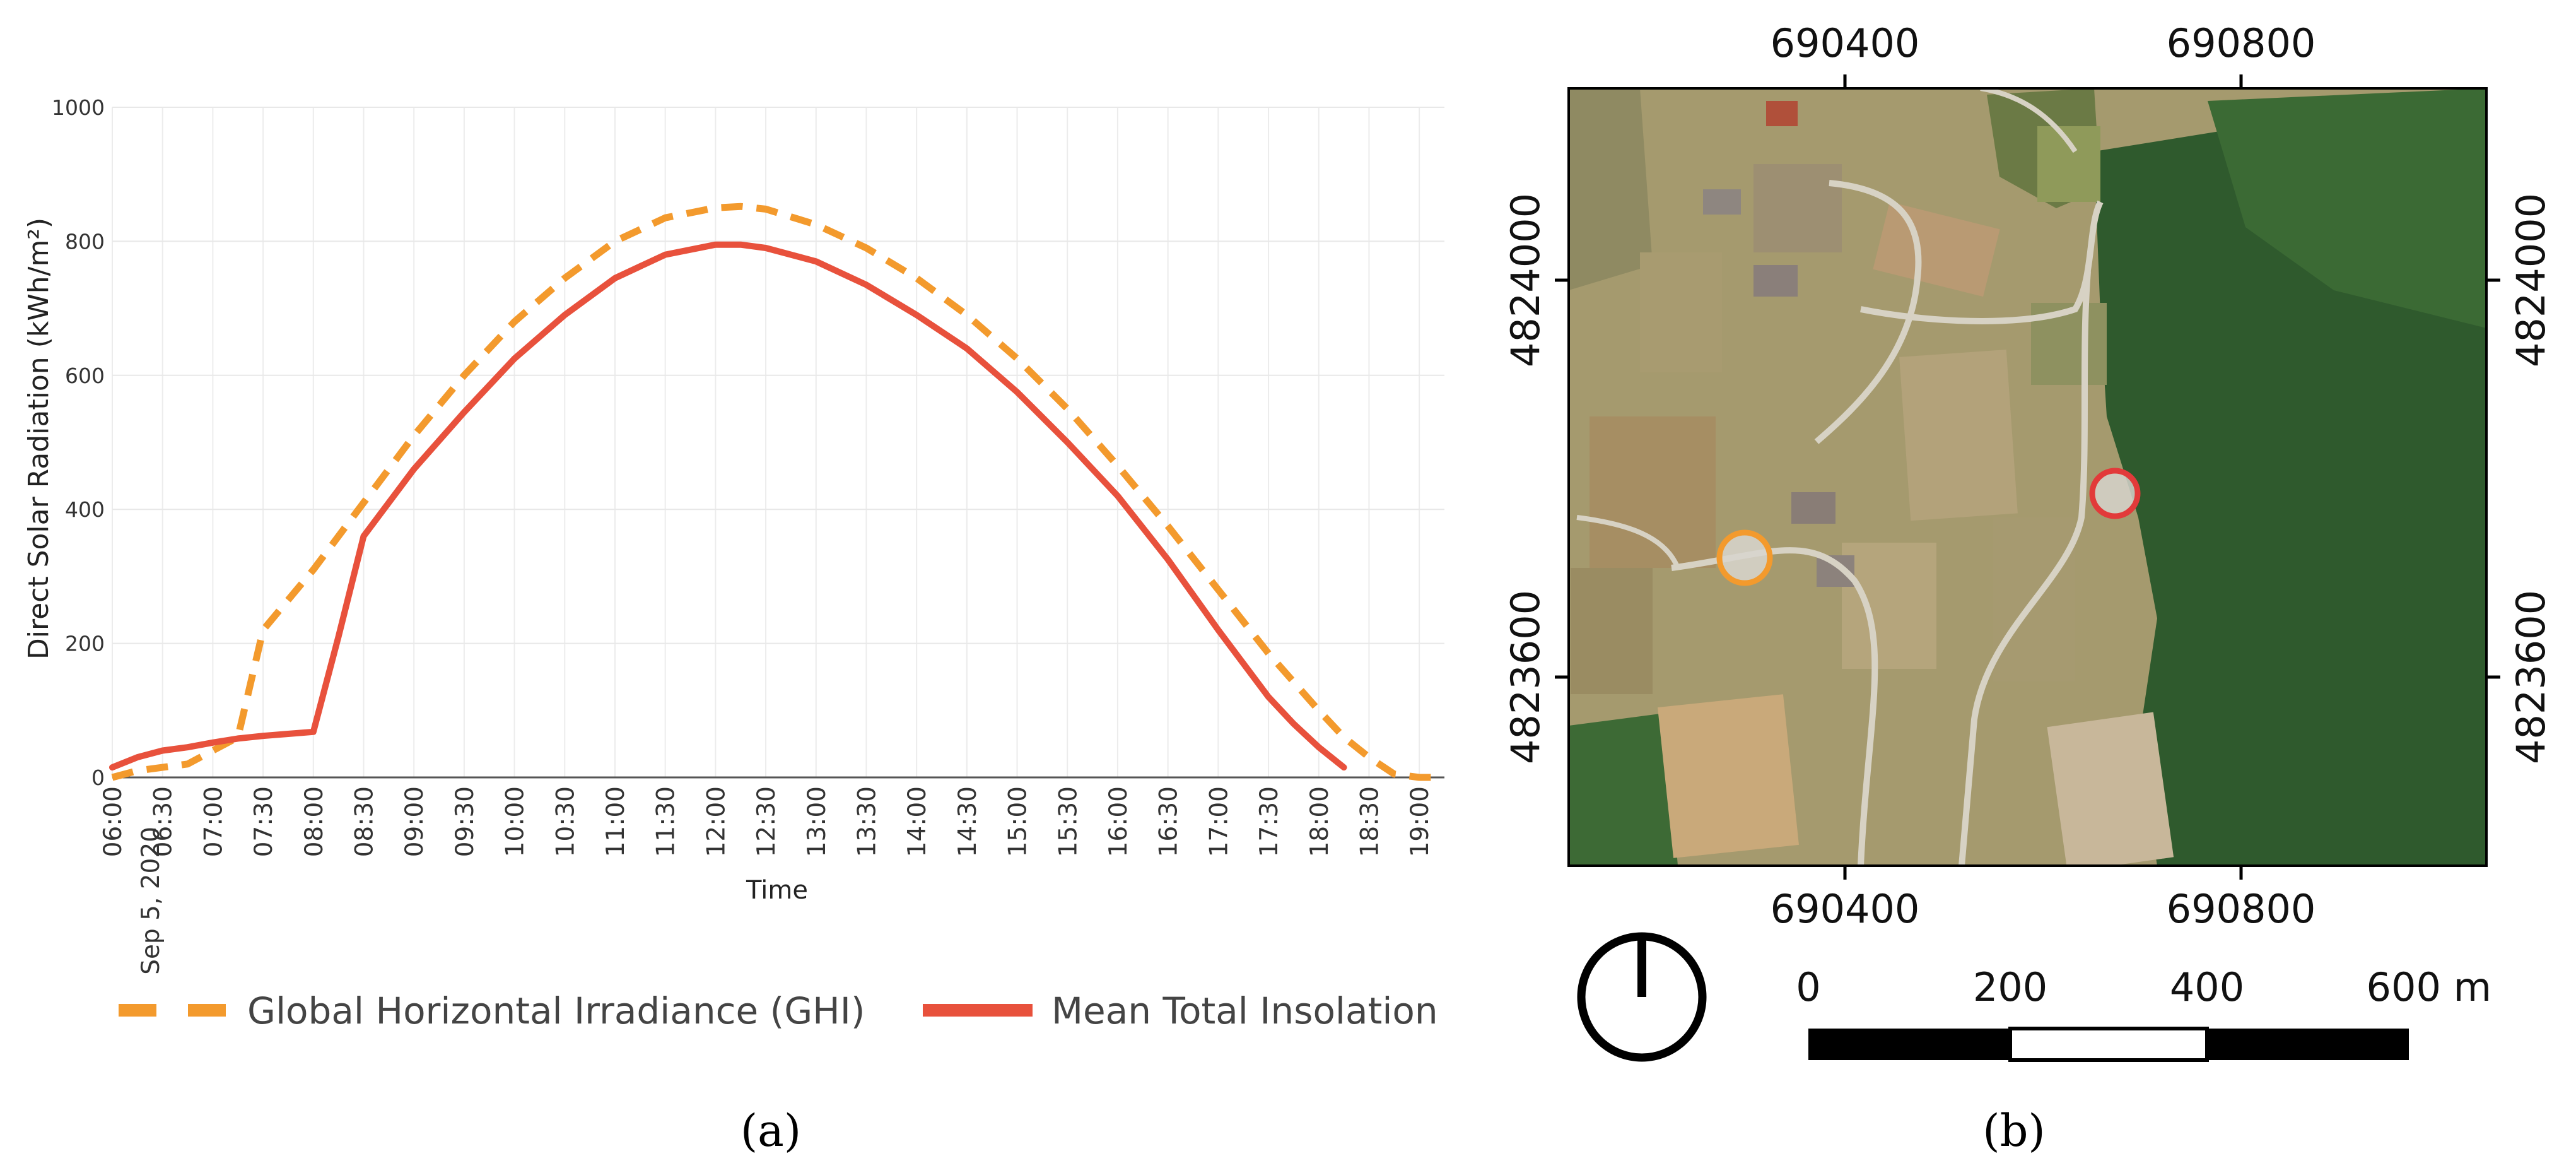 The width and height of the screenshot is (2576, 1168). I want to click on x-tick-label: 07:00, so click(213, 821).